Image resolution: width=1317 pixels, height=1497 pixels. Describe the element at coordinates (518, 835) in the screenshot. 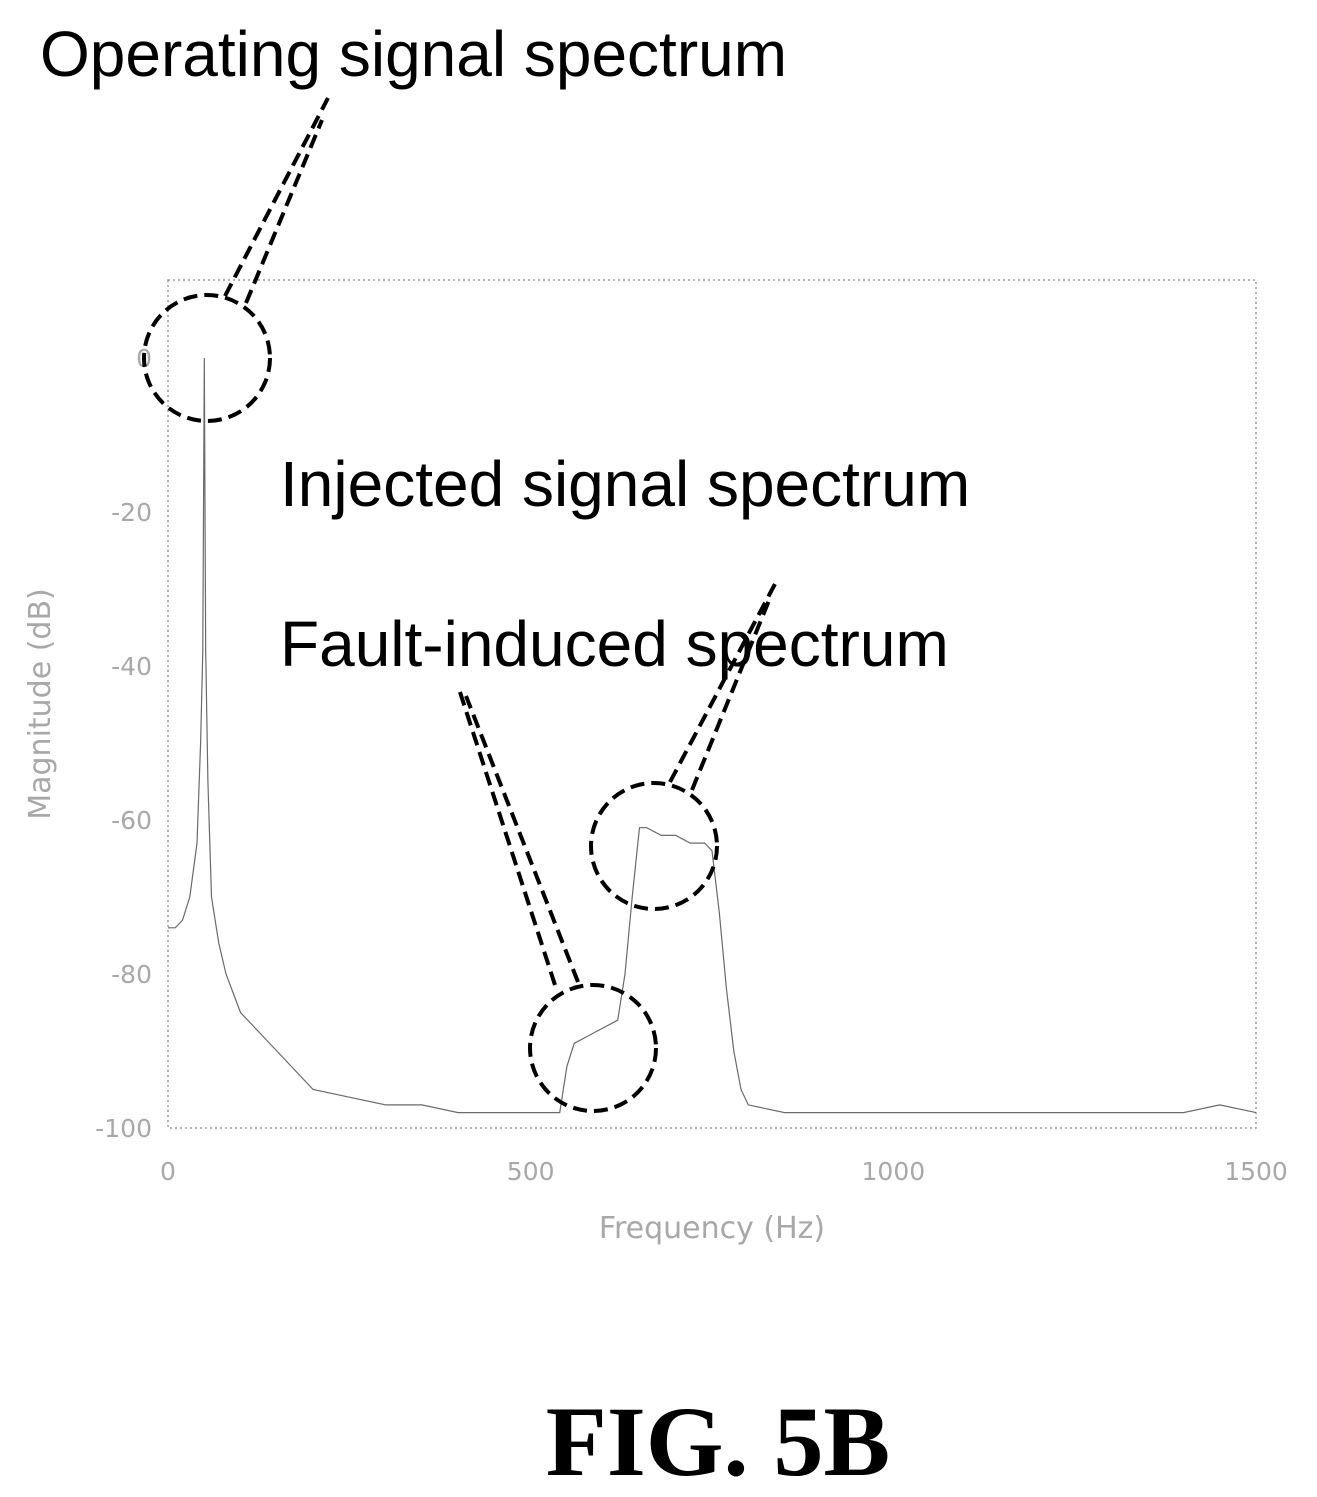

I see `fault-induced-leader-lines` at that location.